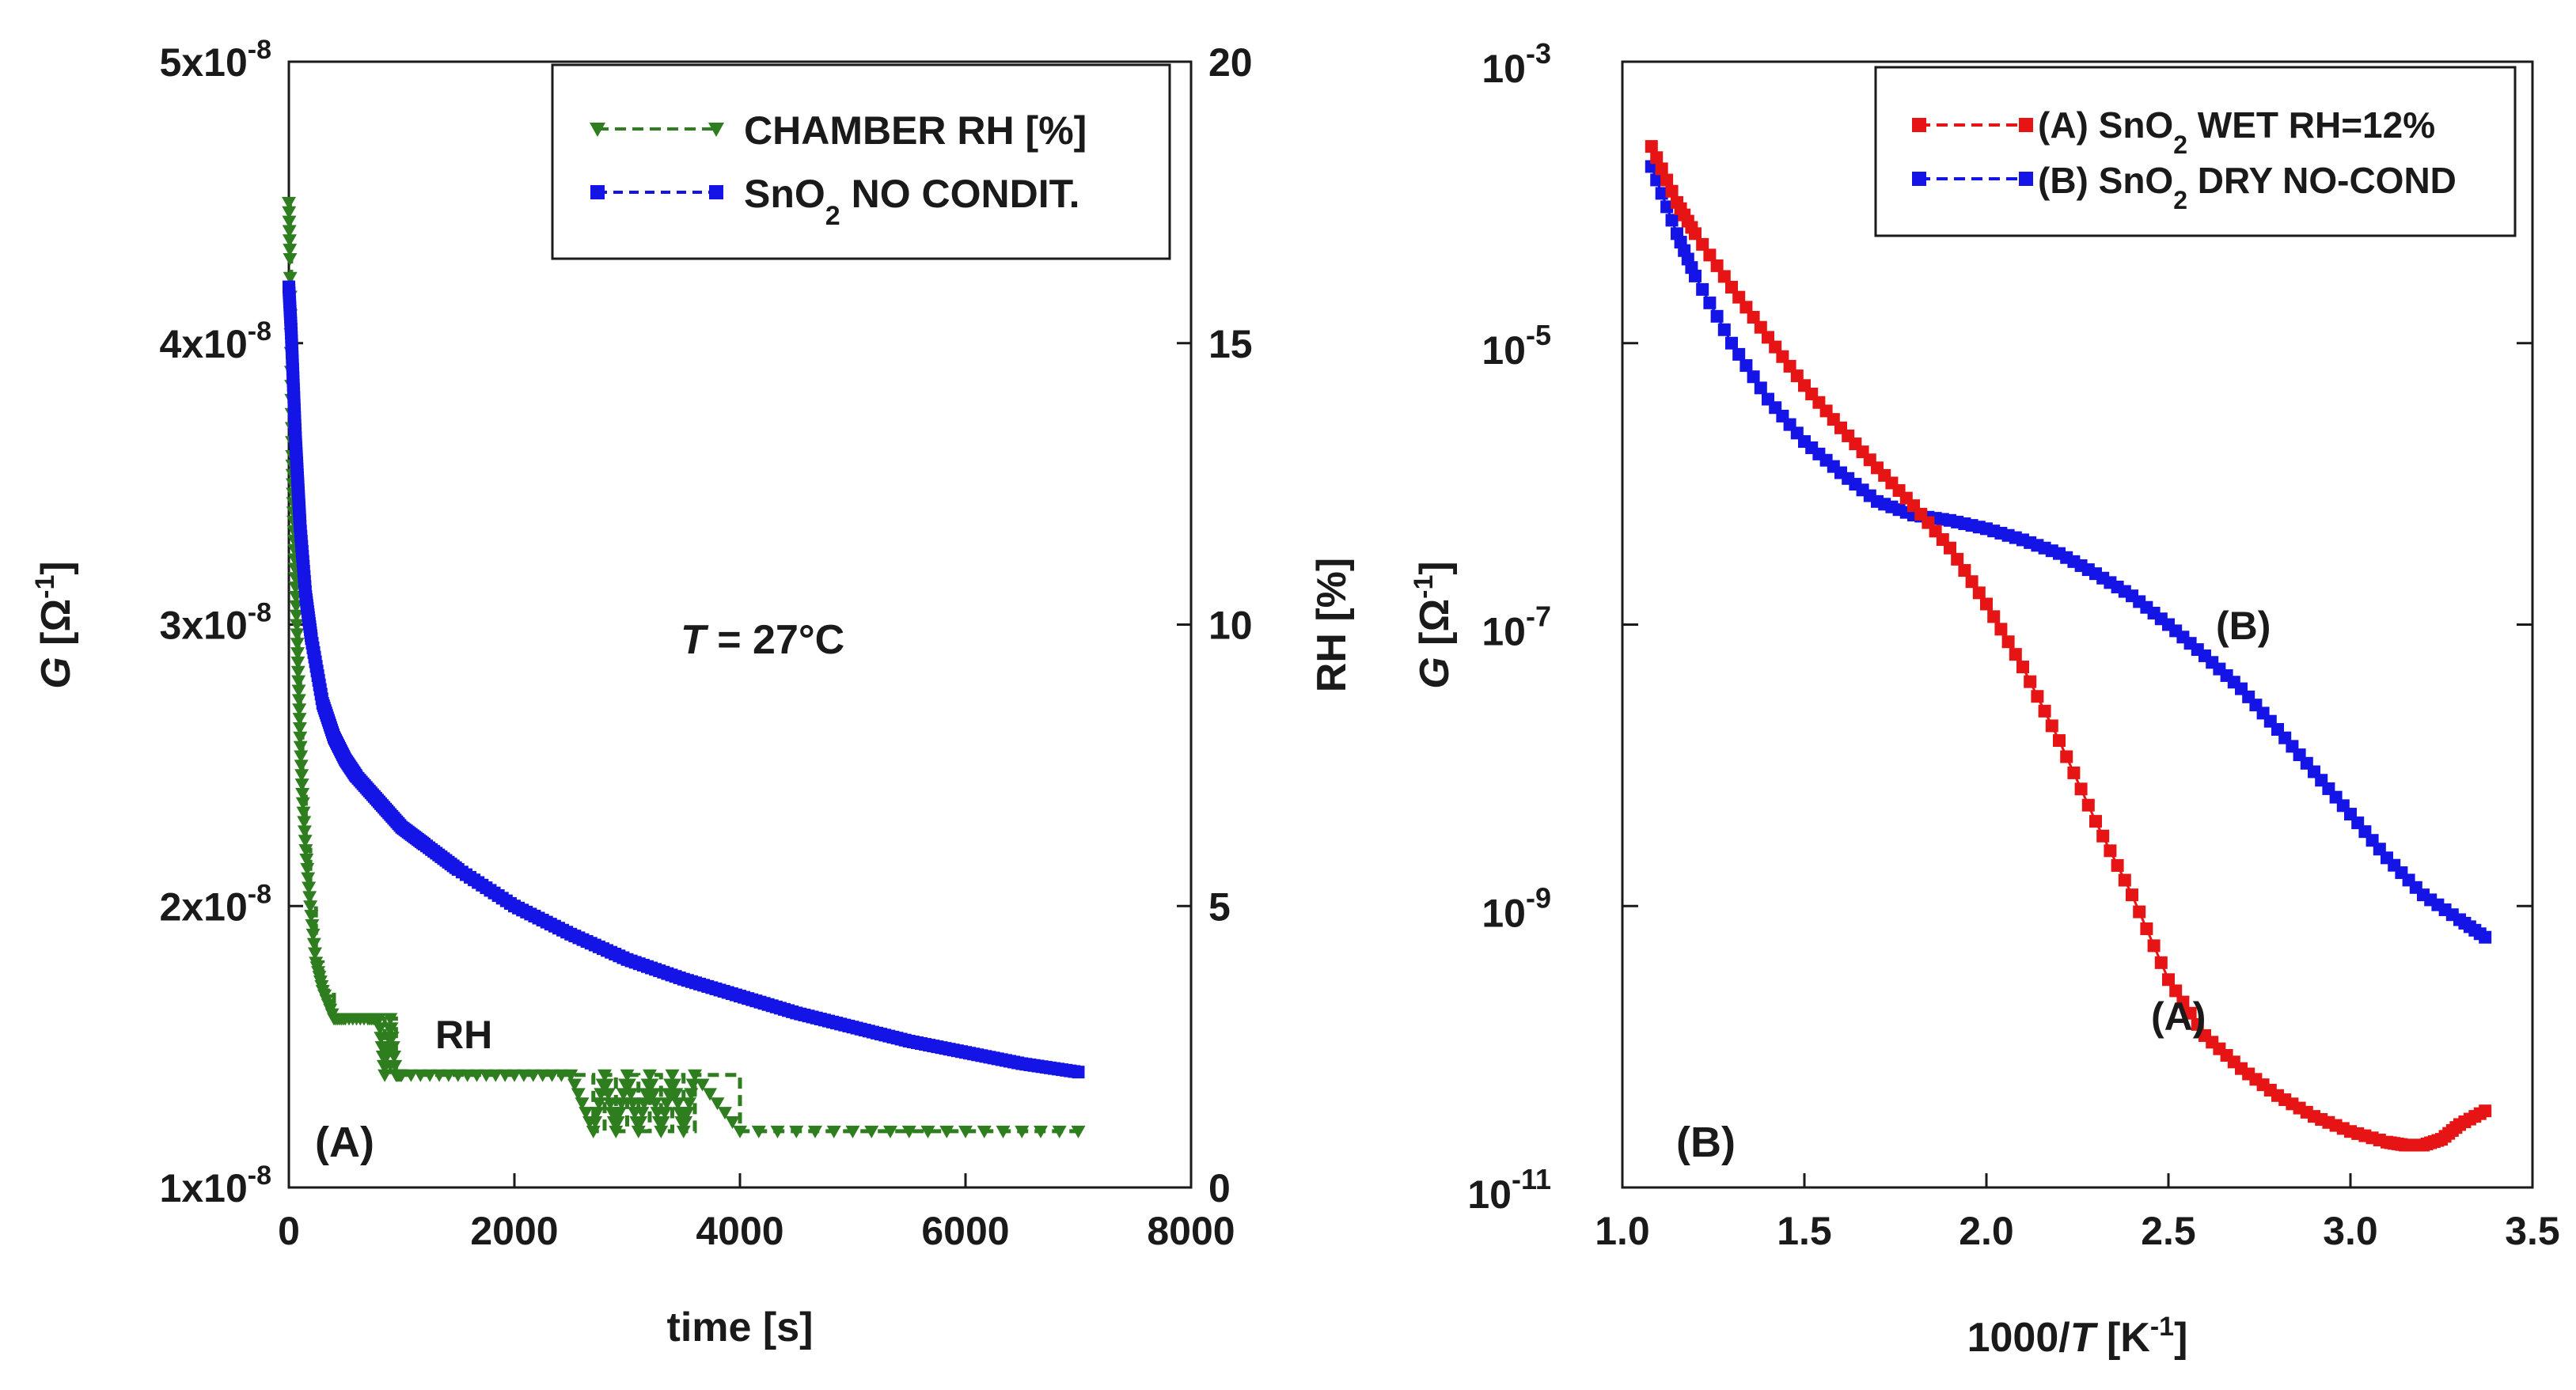 The width and height of the screenshot is (2576, 1390). I want to click on legend-symbol-sno2-wet, so click(1972, 125).